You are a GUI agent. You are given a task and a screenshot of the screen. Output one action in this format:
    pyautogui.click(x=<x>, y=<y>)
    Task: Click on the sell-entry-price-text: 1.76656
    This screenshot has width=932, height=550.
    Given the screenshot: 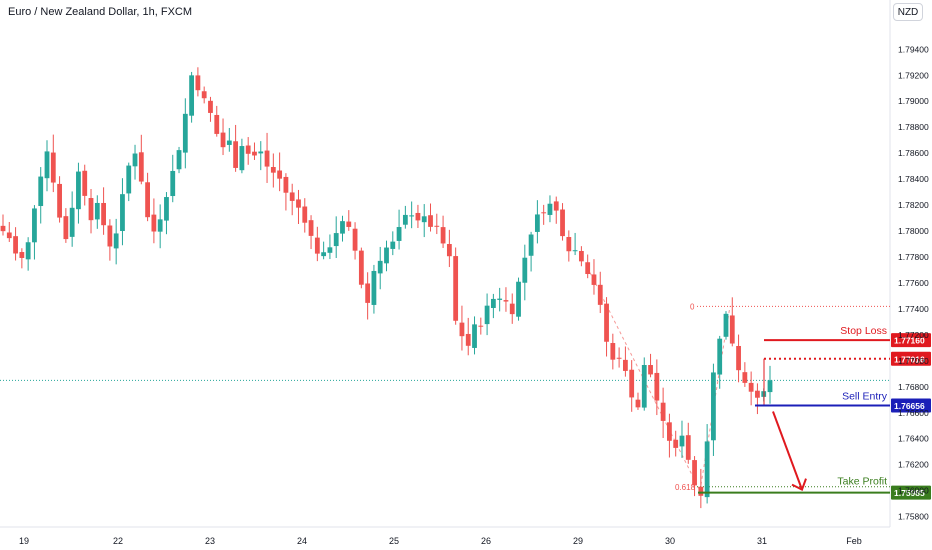 What is the action you would take?
    pyautogui.click(x=909, y=406)
    